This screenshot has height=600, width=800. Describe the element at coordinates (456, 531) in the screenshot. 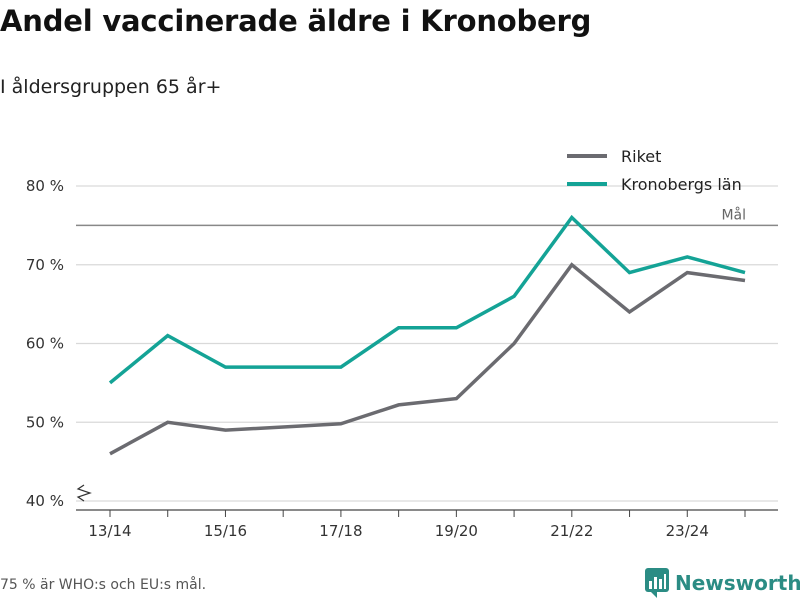

I see `x-tick-label: 19/20` at that location.